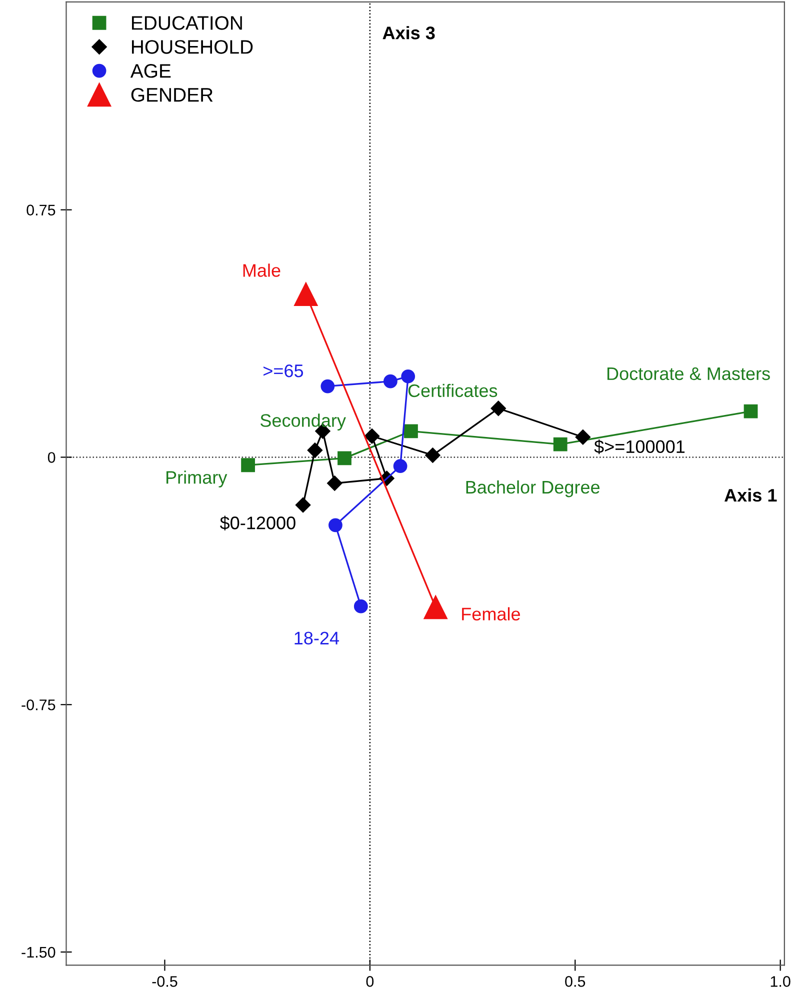  What do you see at coordinates (187, 23) in the screenshot?
I see `legend-label: EDUCATION` at bounding box center [187, 23].